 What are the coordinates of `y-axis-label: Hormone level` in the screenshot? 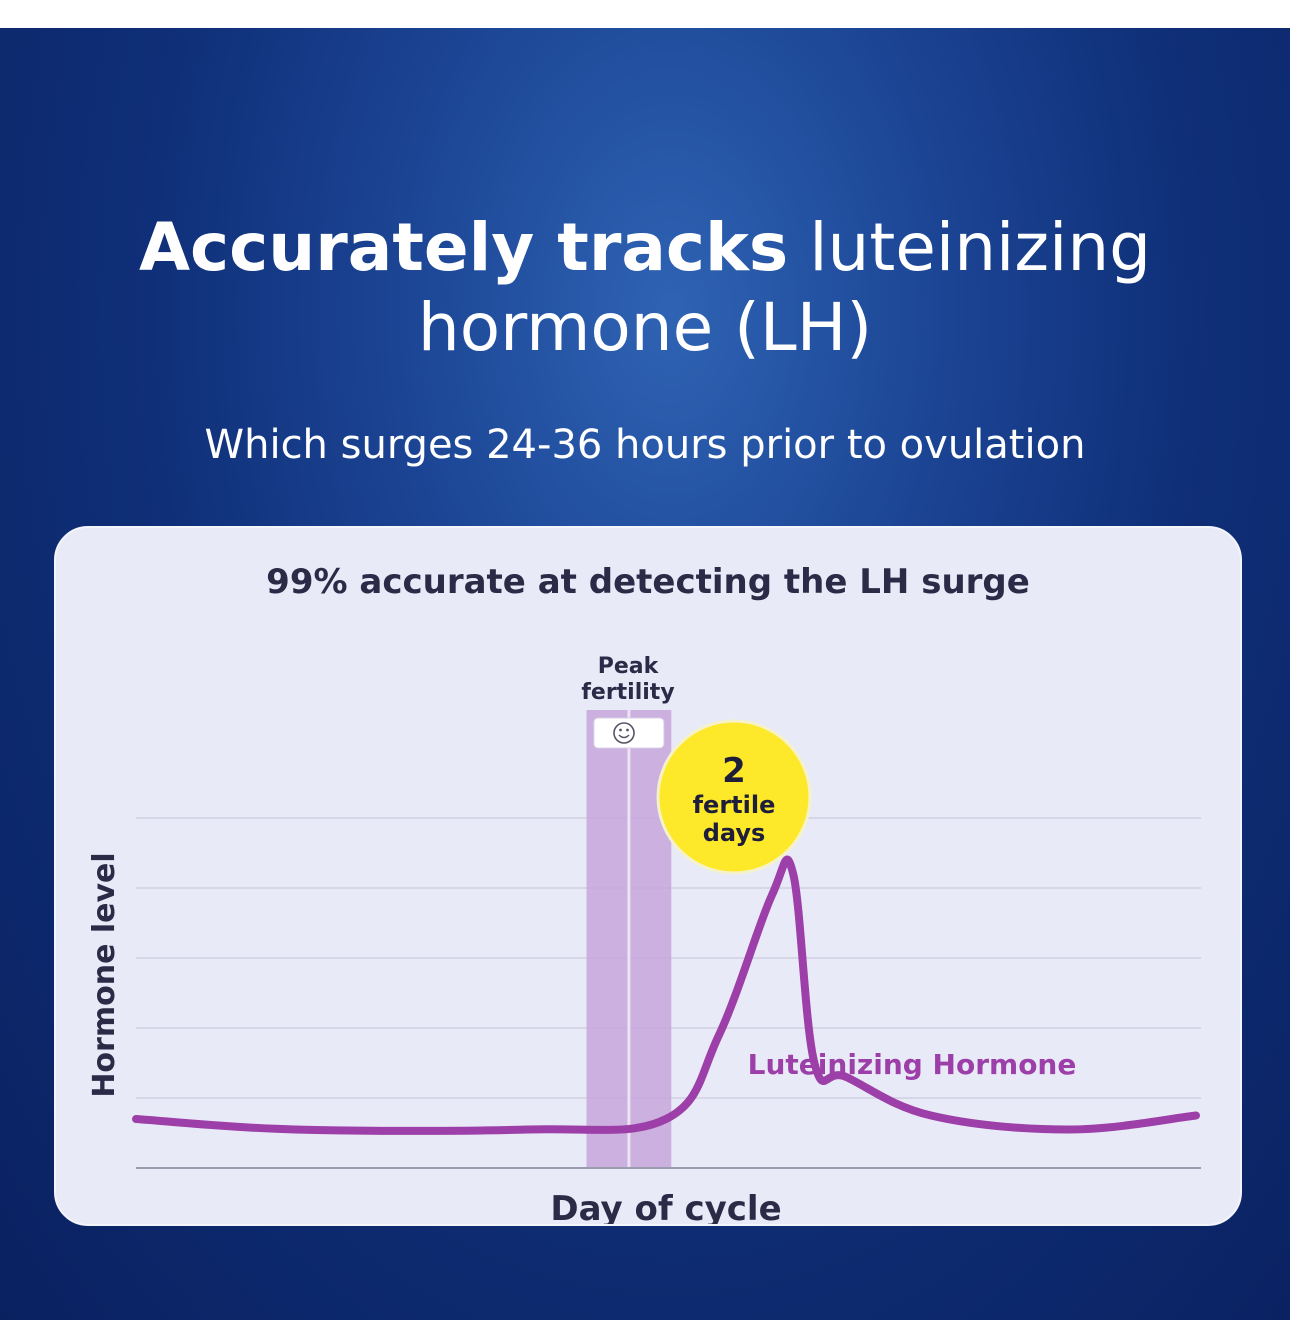 It's located at (104, 974).